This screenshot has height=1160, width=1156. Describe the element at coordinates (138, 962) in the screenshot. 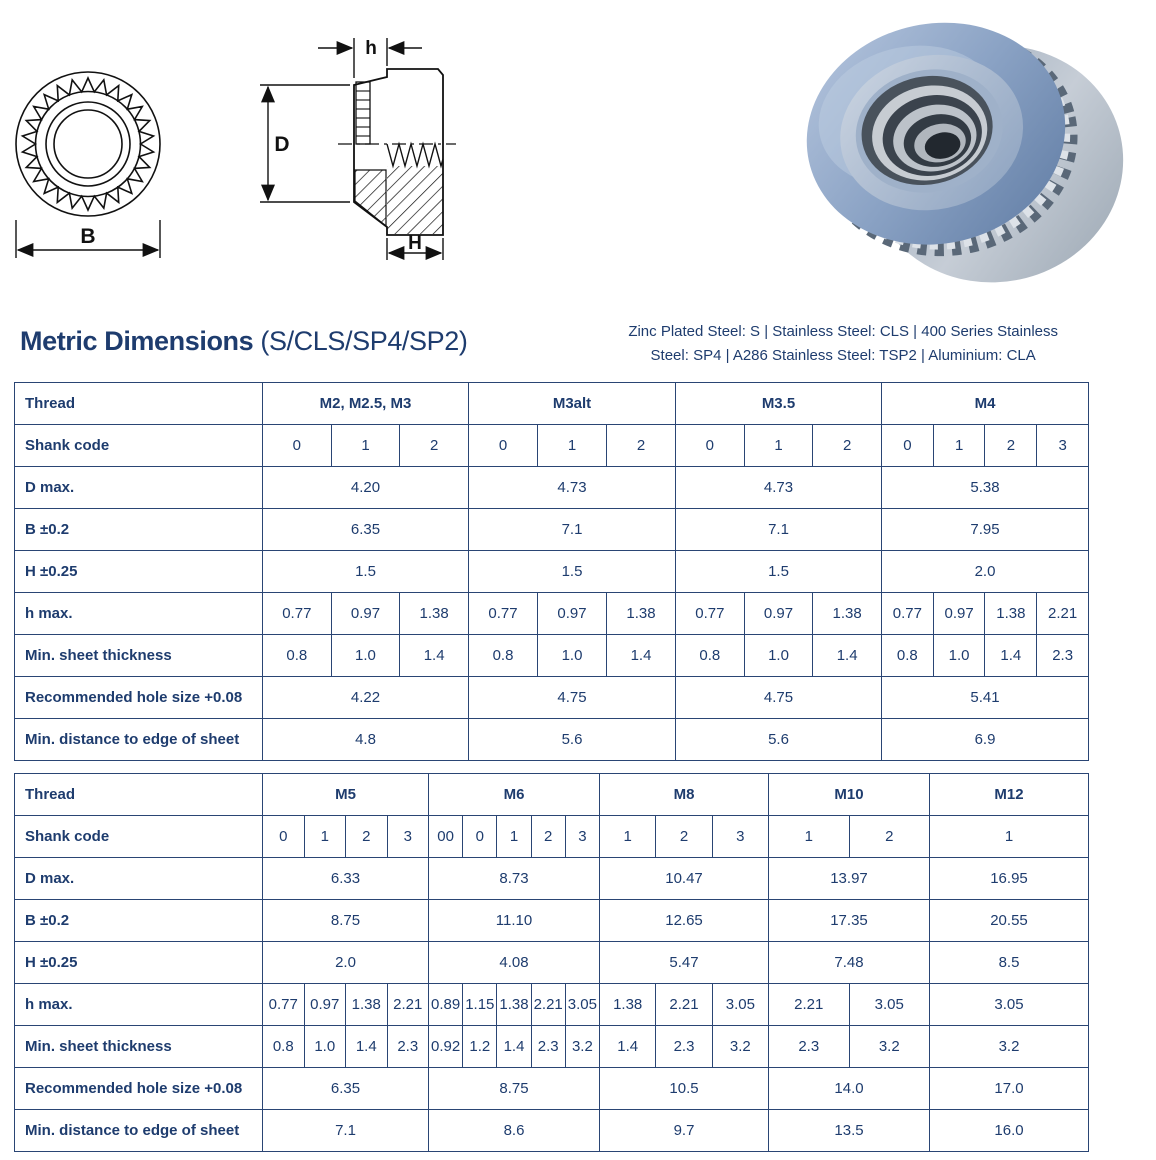

I see `row-label: H ±0.25` at that location.